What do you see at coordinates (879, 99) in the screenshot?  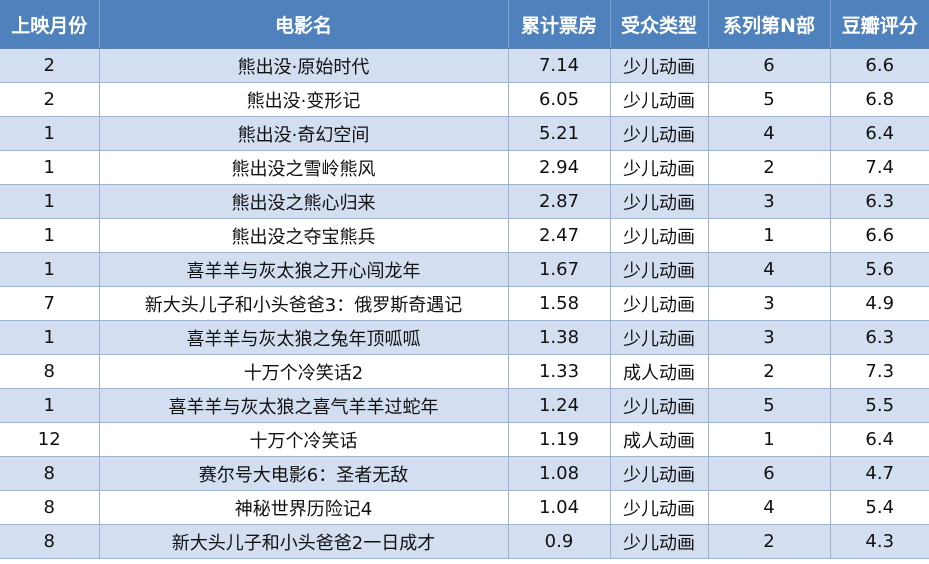 I see `cell-douban-rating: 6.8` at bounding box center [879, 99].